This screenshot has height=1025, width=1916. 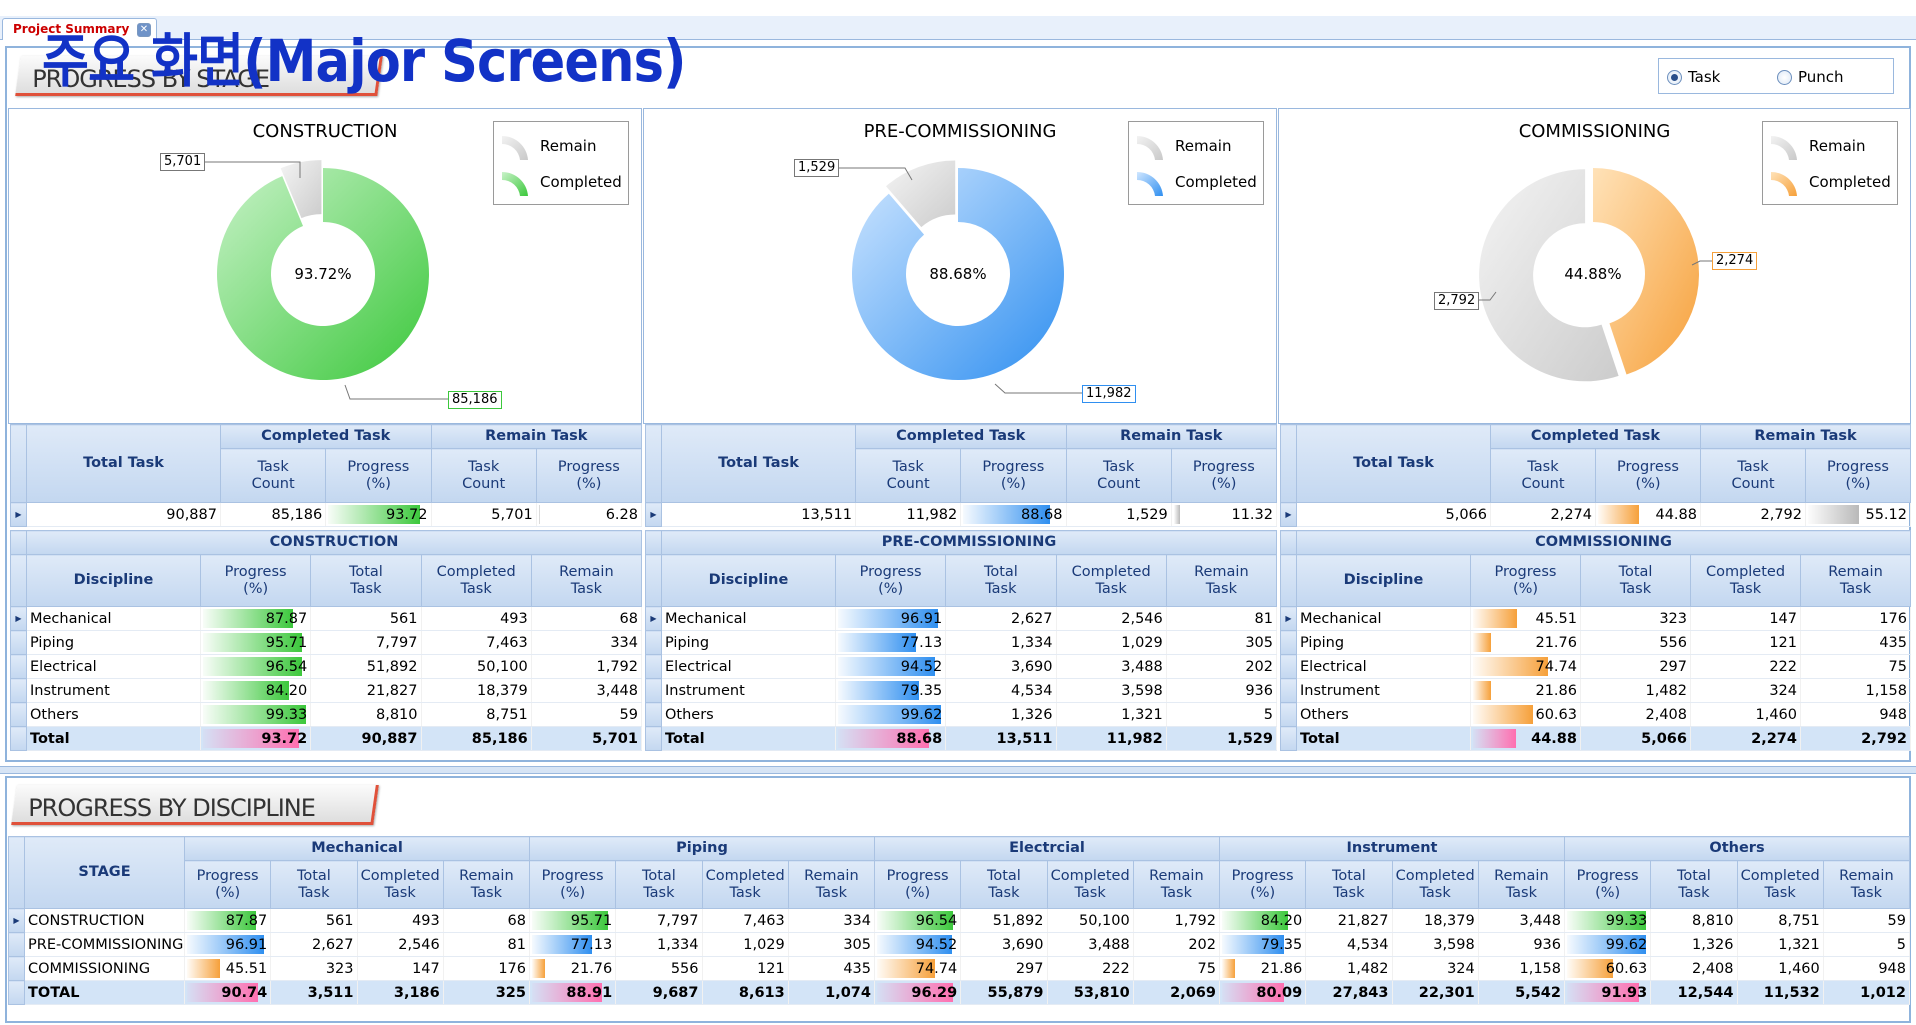 What do you see at coordinates (961, 642) in the screenshot?
I see `discipline-row: Piping 77.13 1,334 1,029 305` at bounding box center [961, 642].